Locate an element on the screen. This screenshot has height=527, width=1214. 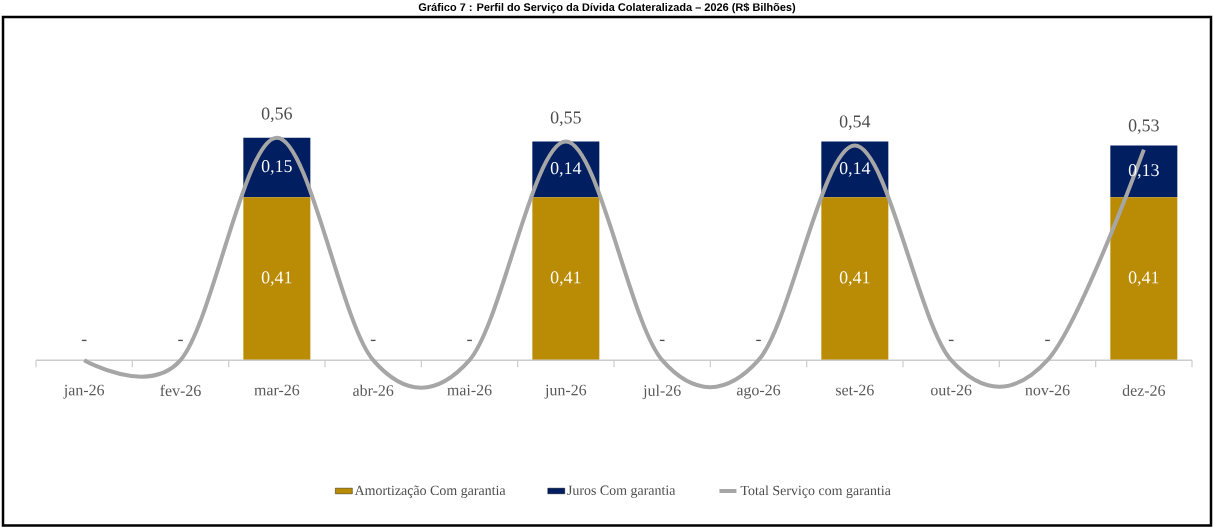
data-label: 0,56 is located at coordinates (276, 115).